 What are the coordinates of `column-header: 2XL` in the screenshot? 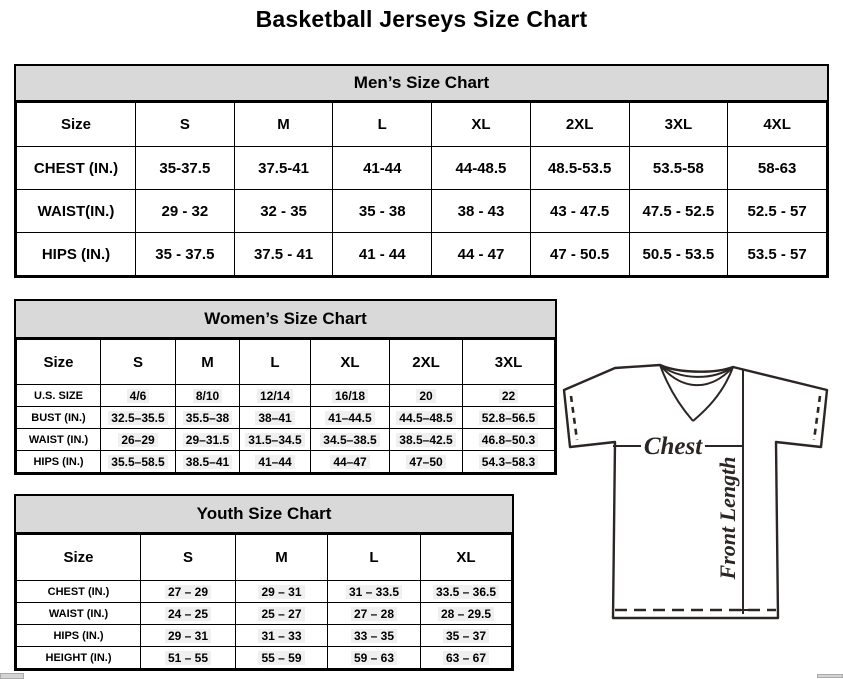 It's located at (579, 124).